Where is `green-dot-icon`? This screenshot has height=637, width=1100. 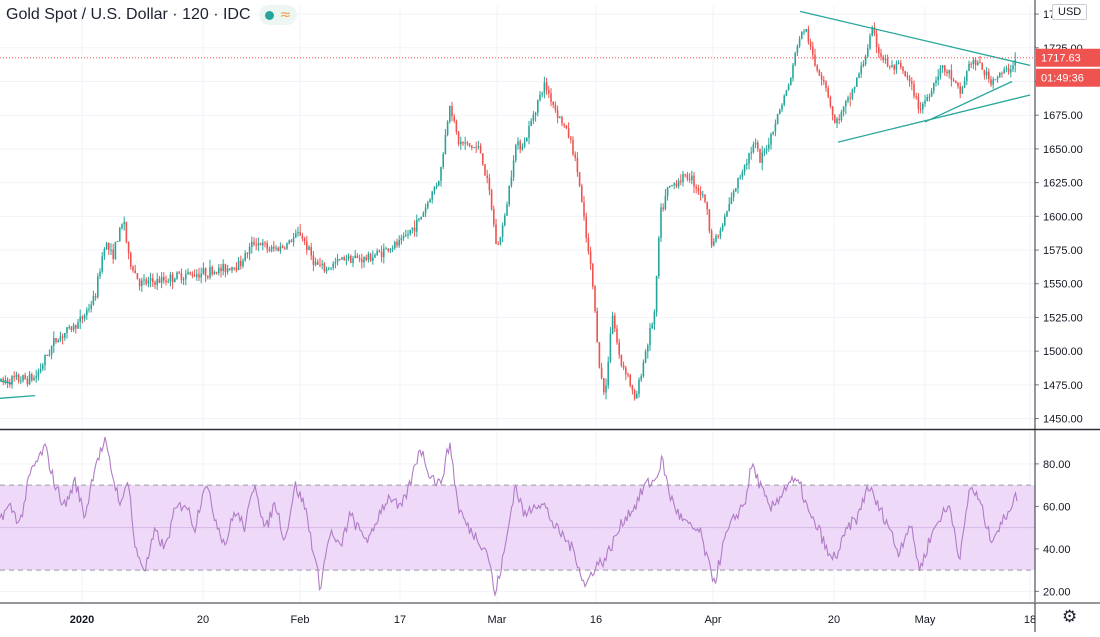
green-dot-icon is located at coordinates (269, 15).